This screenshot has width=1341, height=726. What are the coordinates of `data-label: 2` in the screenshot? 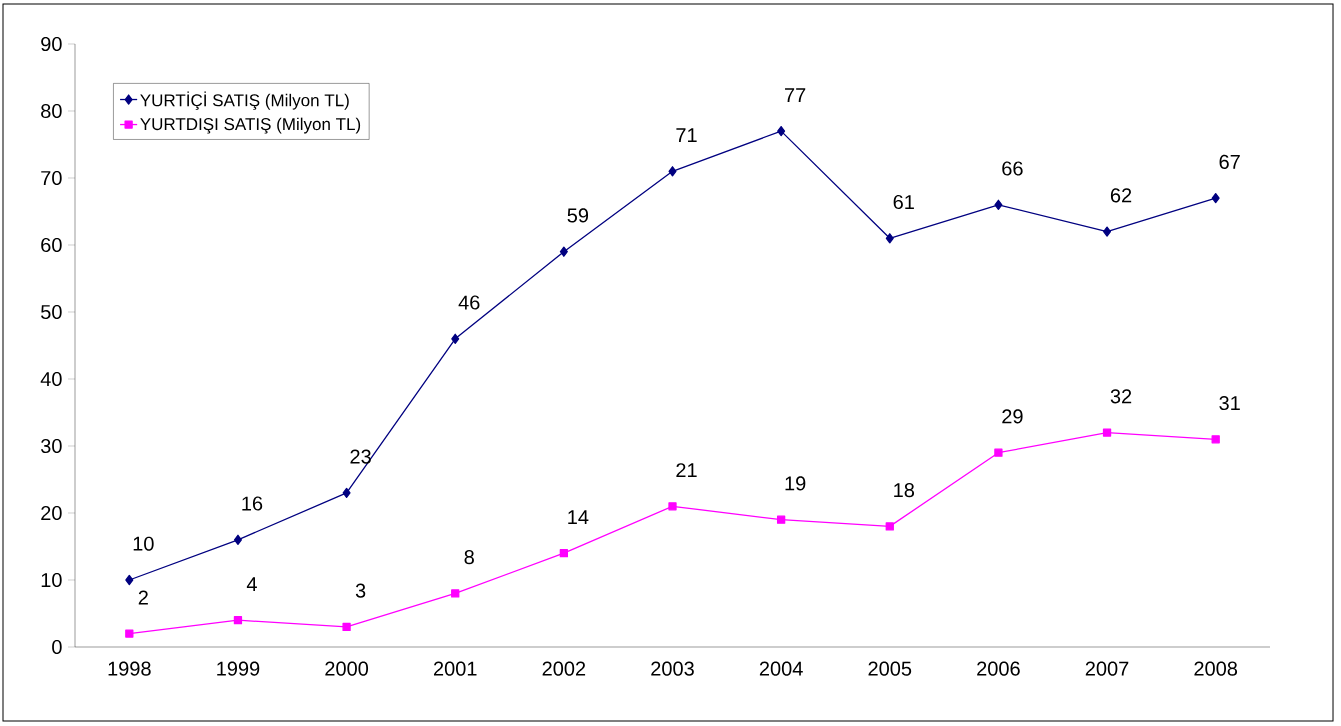 It's located at (143, 597).